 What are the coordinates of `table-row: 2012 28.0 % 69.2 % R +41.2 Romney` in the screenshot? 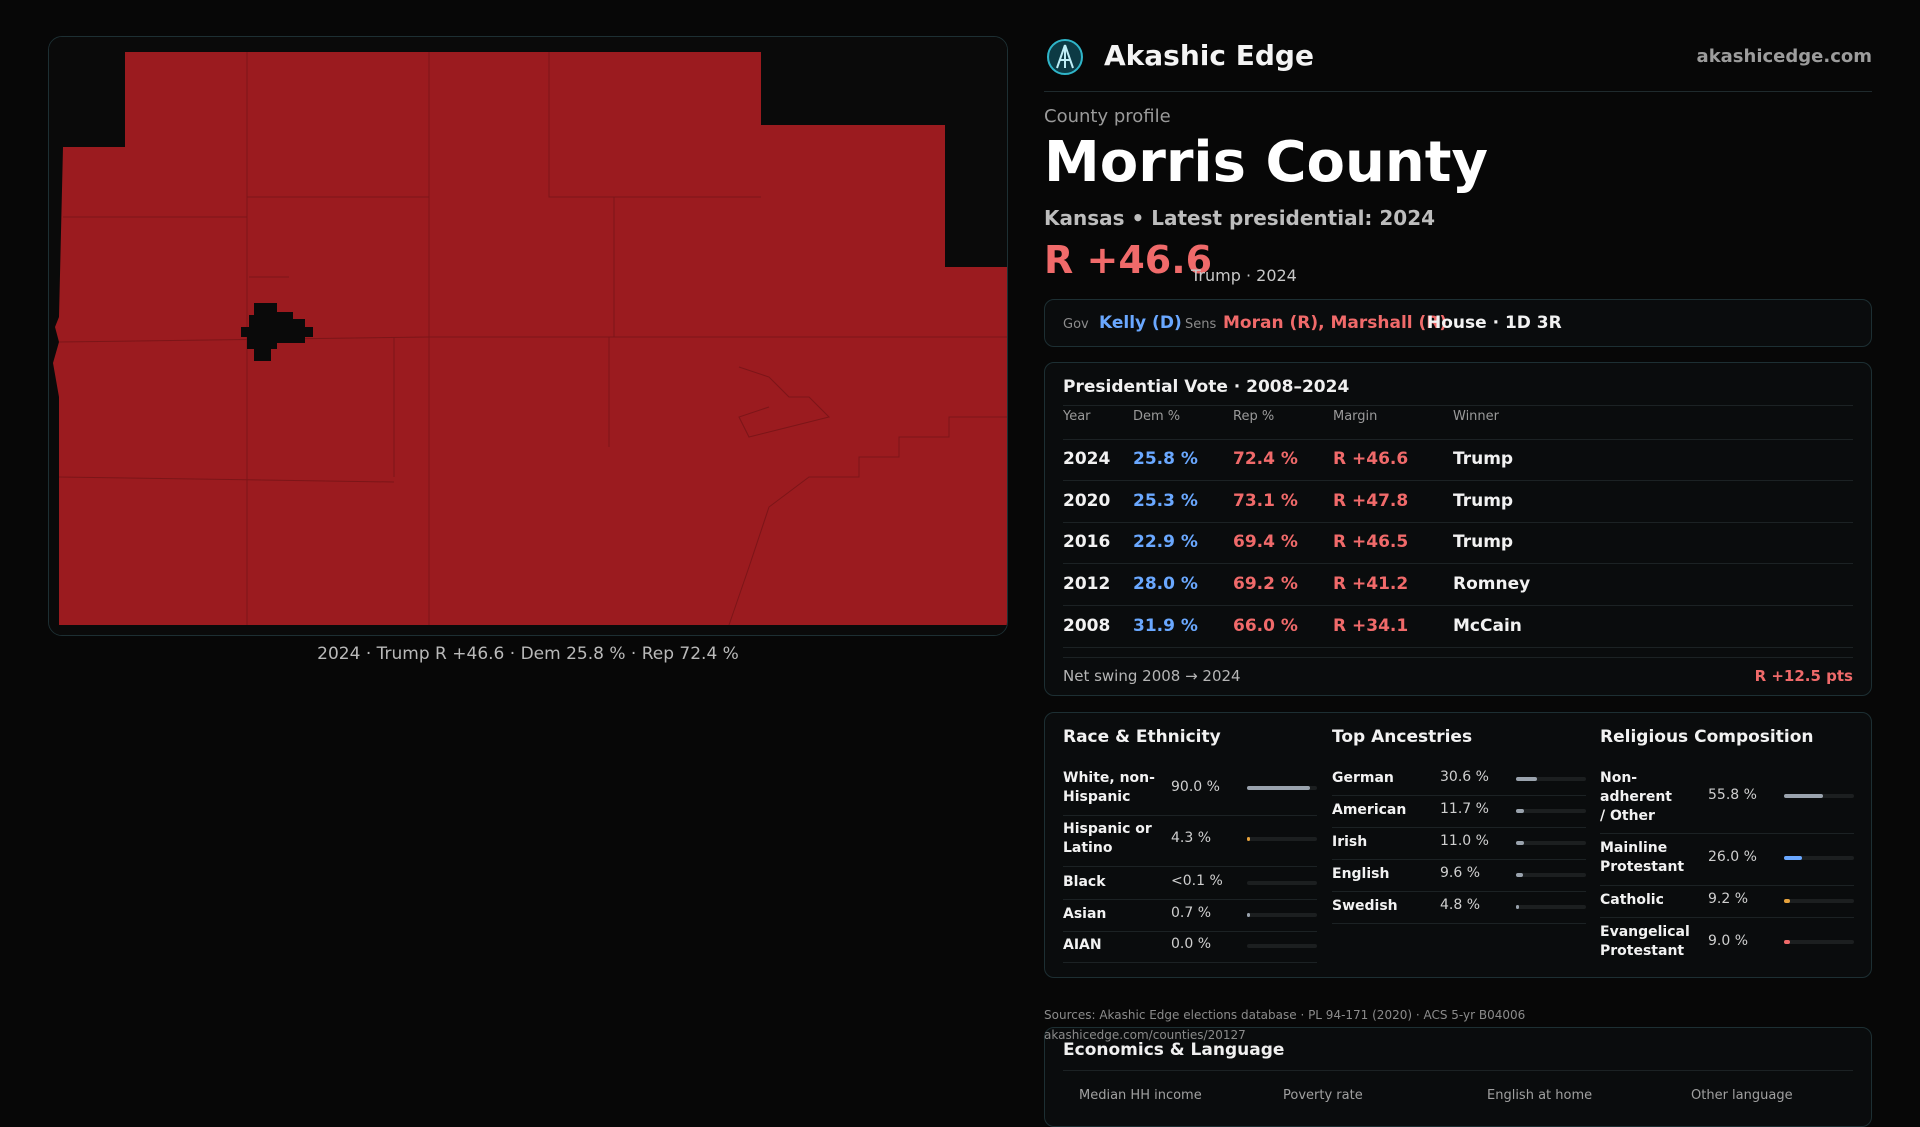 It's located at (1458, 584).